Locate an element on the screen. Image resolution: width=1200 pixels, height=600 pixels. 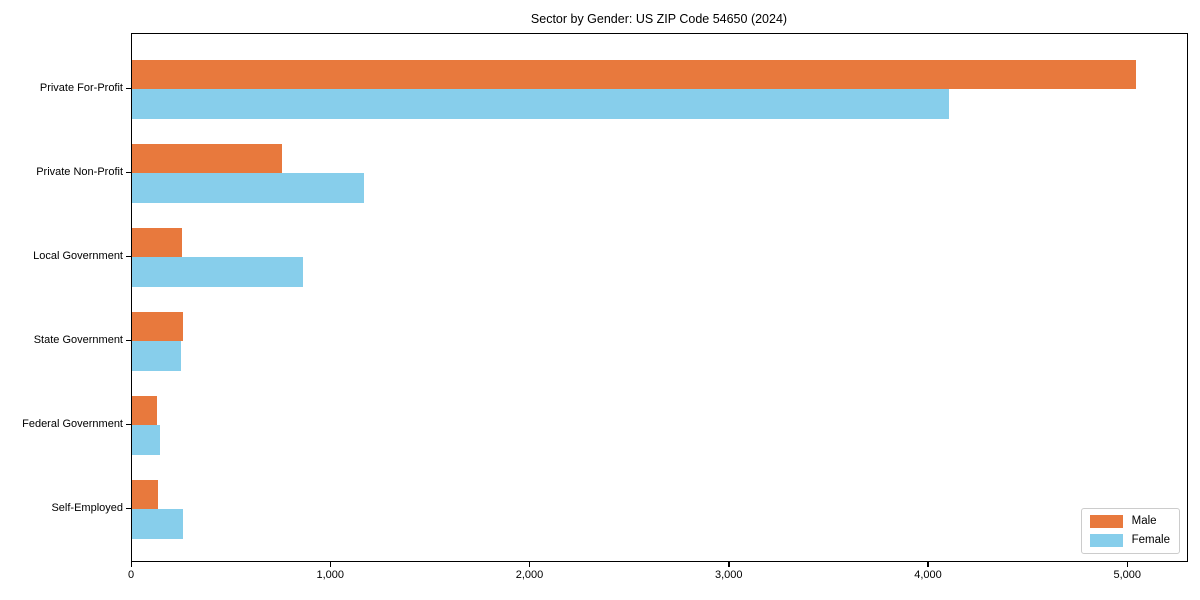
legend-label-female: Female is located at coordinates (1150, 540).